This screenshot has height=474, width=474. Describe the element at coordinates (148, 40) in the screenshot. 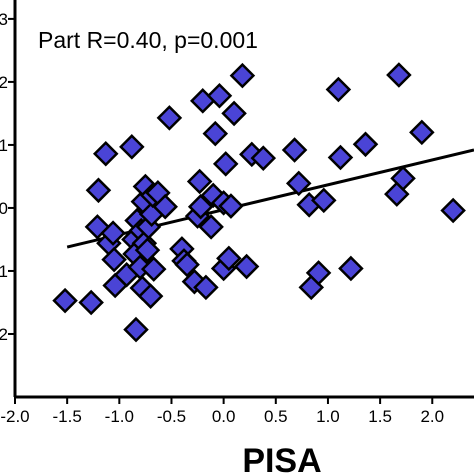

I see `correlation-annotation: Part R=0.40, p=0.001` at that location.